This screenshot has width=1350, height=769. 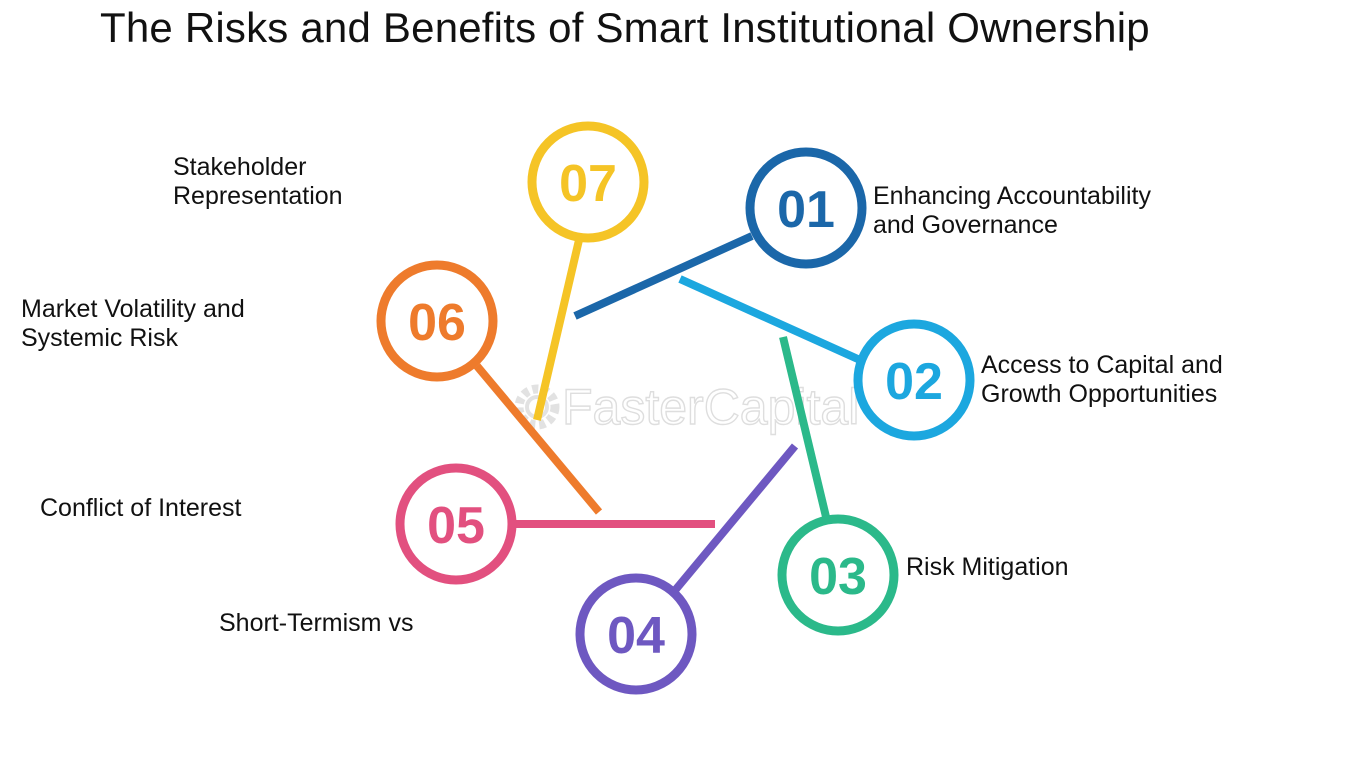 I want to click on circle-02: 02, so click(x=914, y=380).